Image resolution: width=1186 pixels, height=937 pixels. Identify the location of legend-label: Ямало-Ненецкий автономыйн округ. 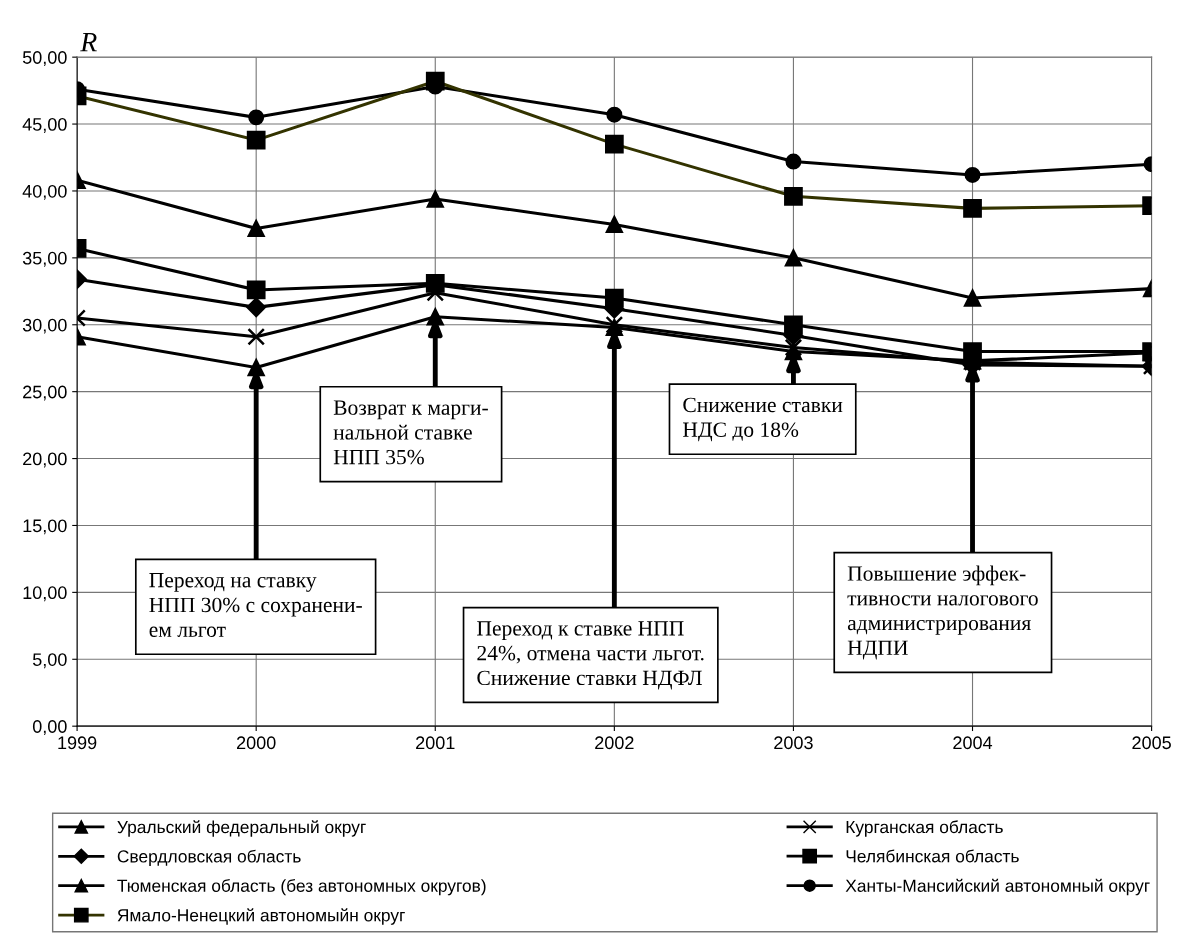
(261, 916).